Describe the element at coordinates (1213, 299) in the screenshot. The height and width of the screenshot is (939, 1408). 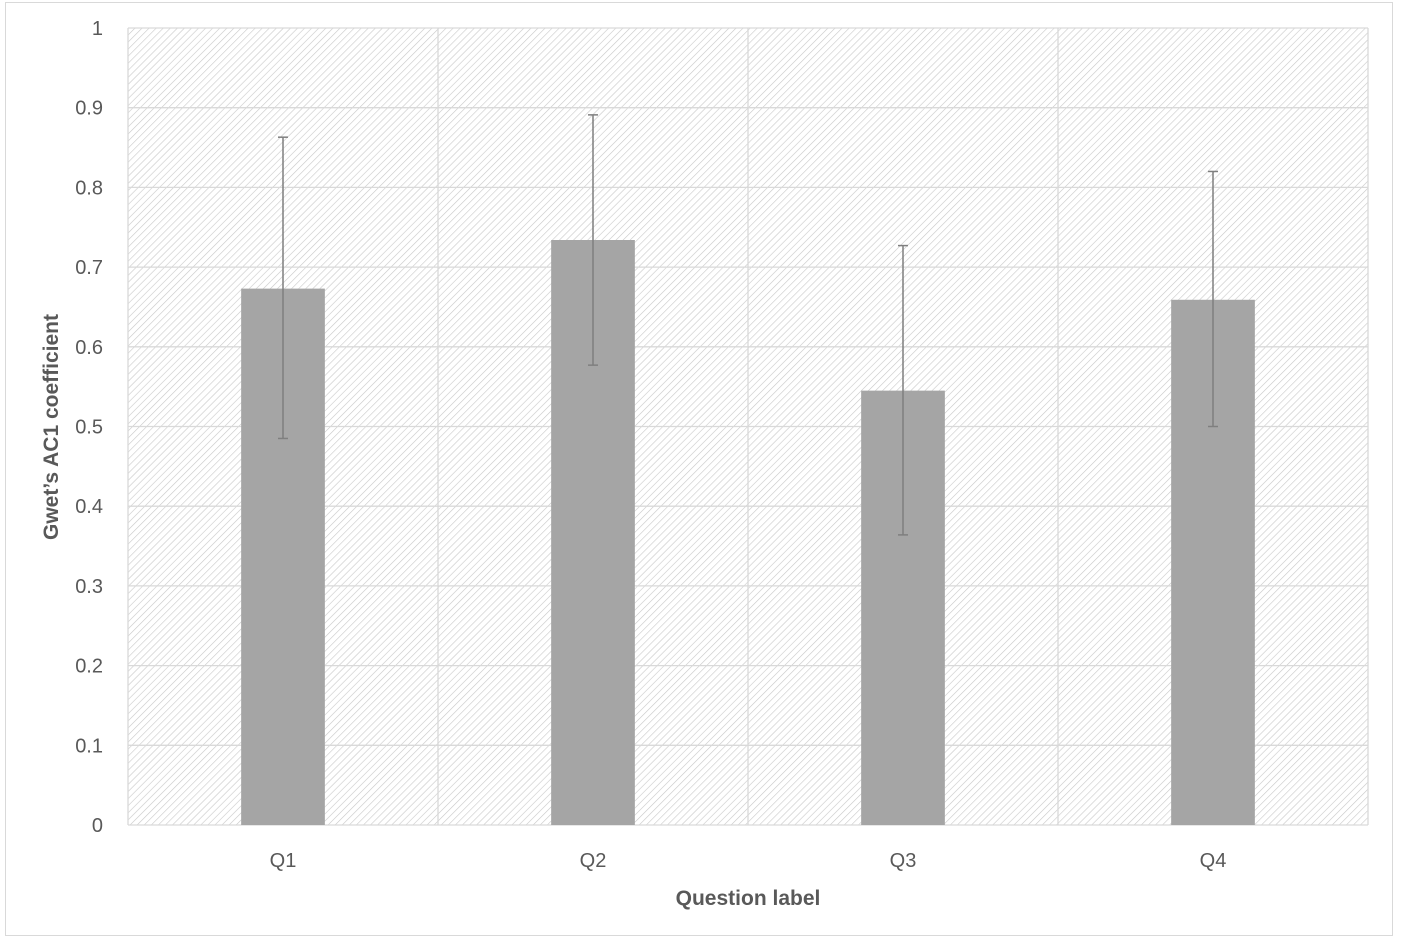
I see `error-bar-q4` at that location.